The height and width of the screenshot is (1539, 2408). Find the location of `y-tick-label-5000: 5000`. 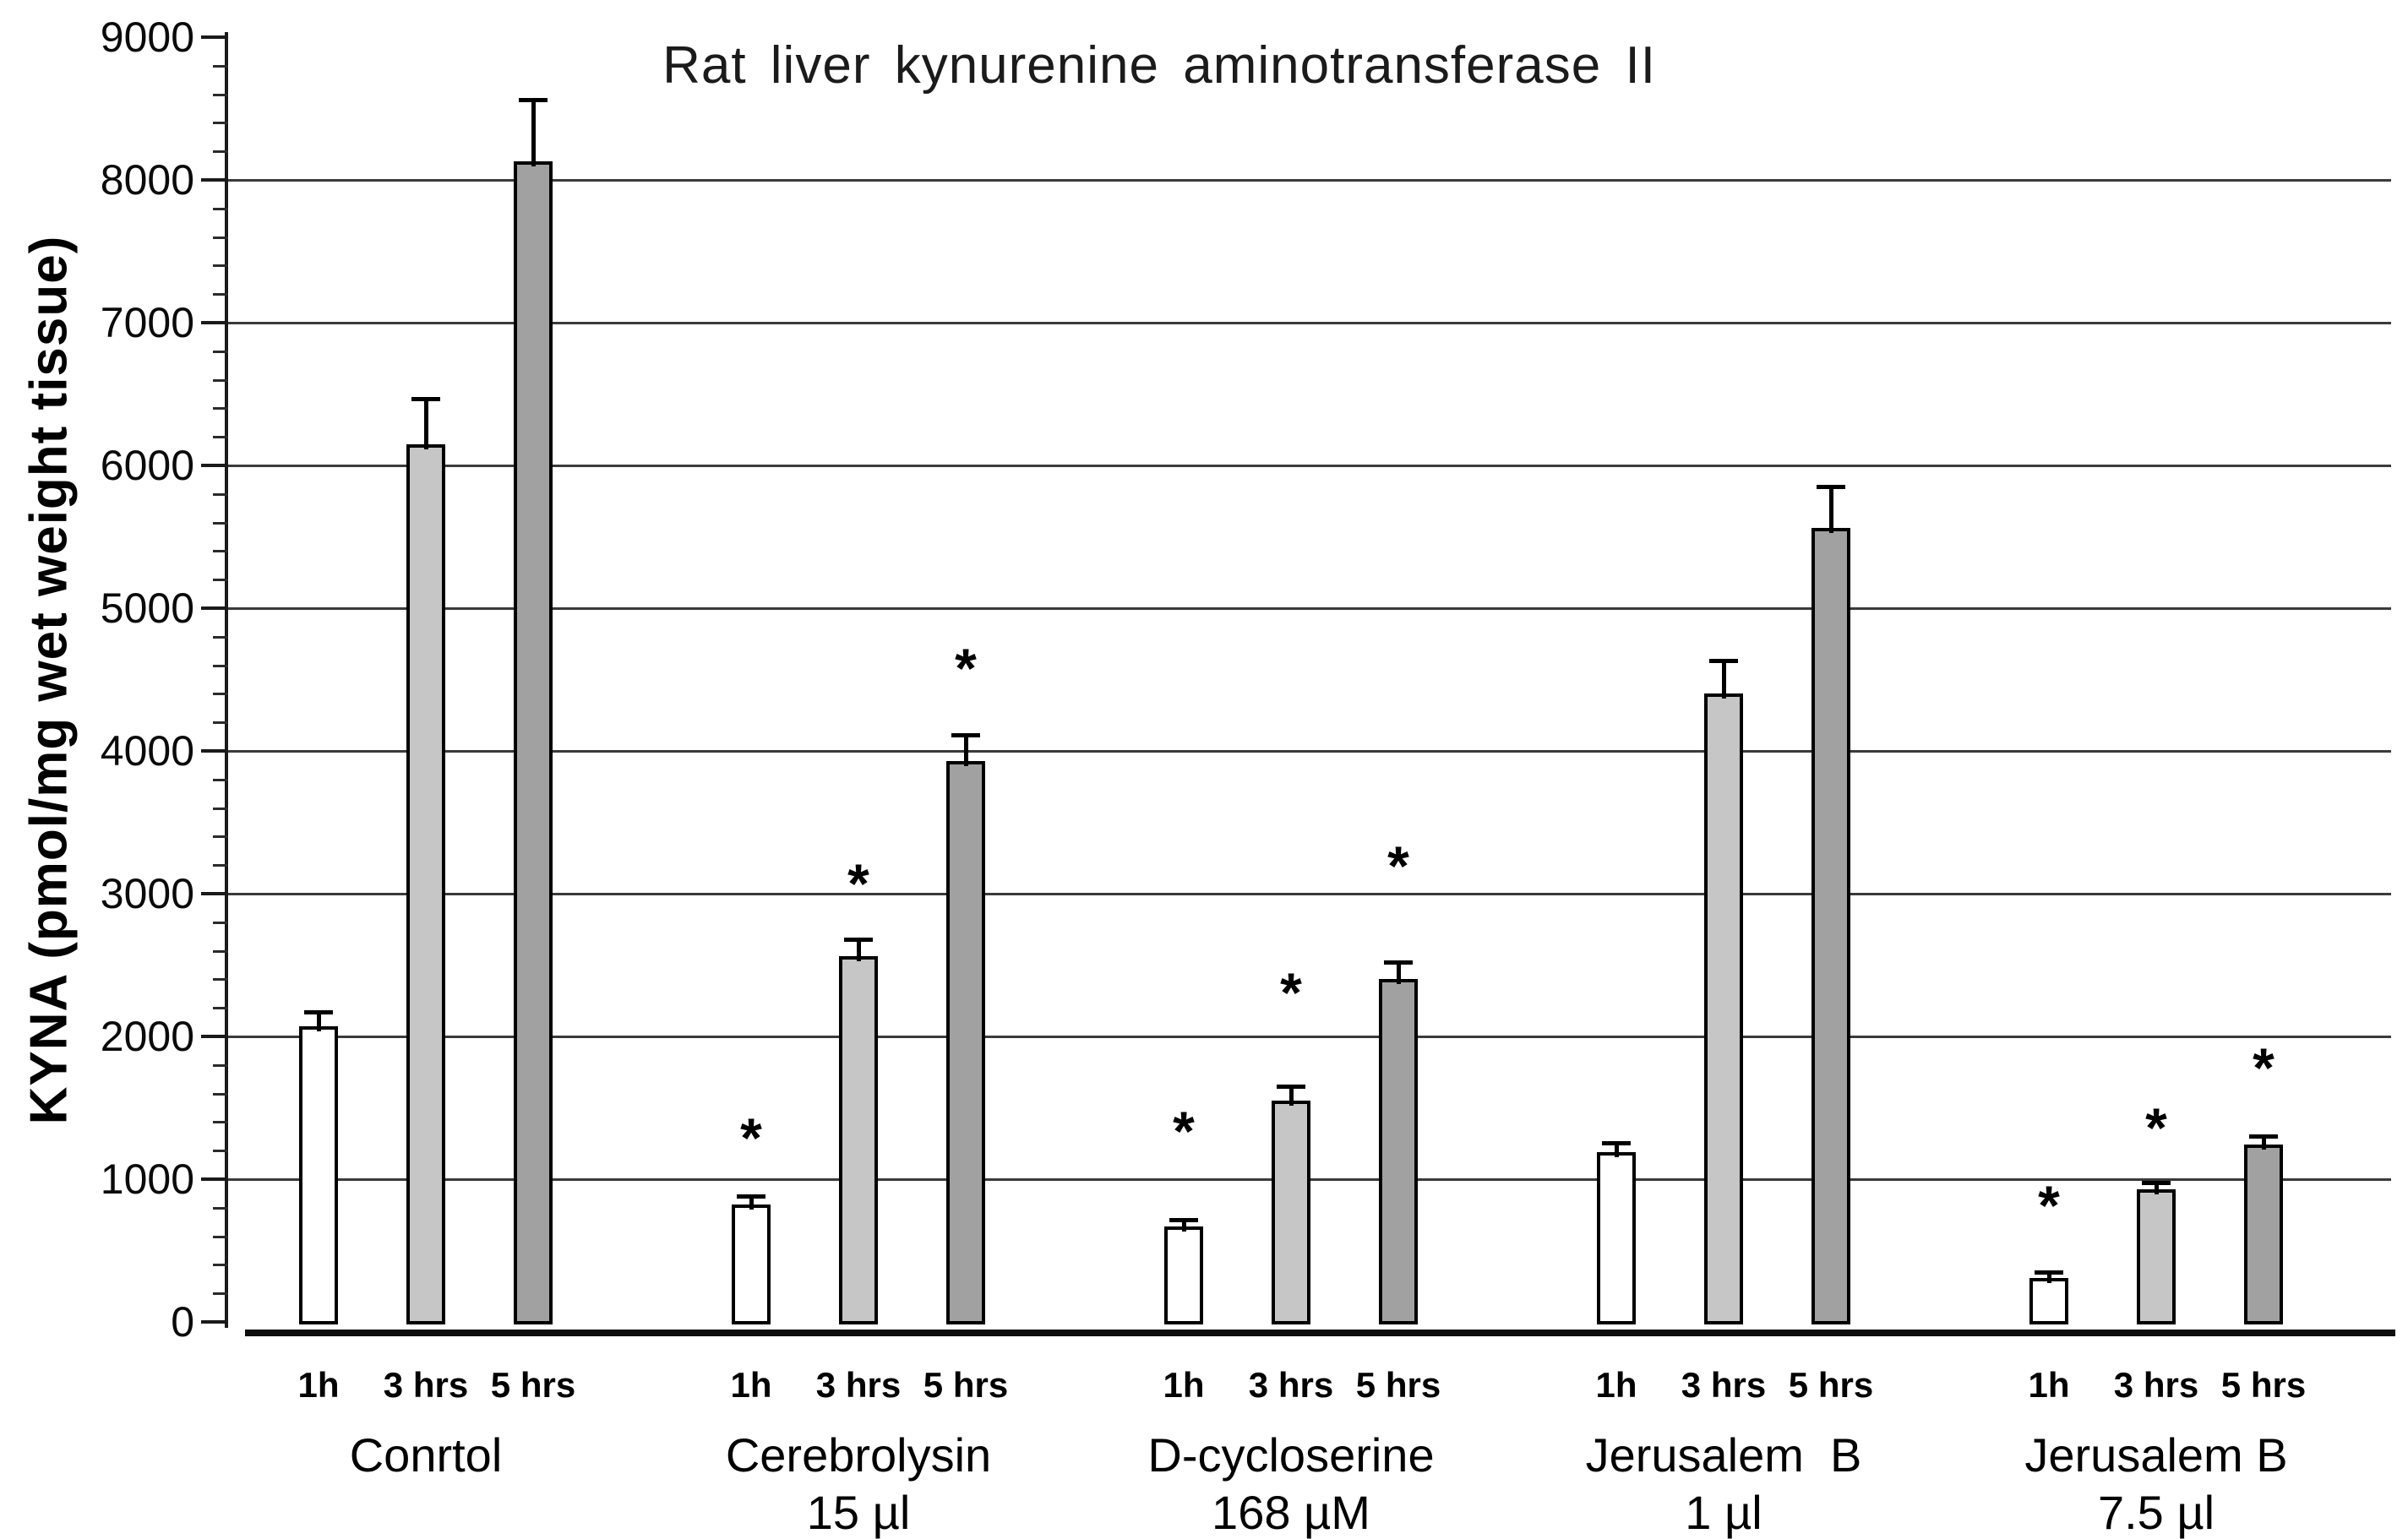

y-tick-label-5000: 5000 is located at coordinates (147, 608).